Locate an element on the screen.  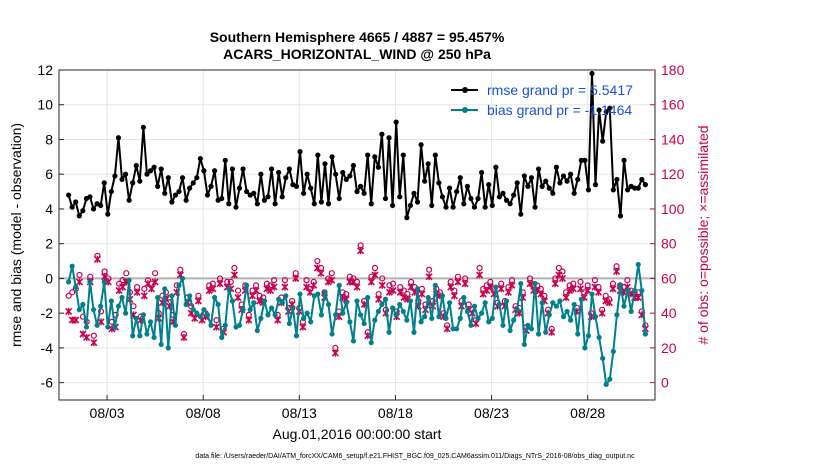
legend-bias-marker is located at coordinates (465, 110).